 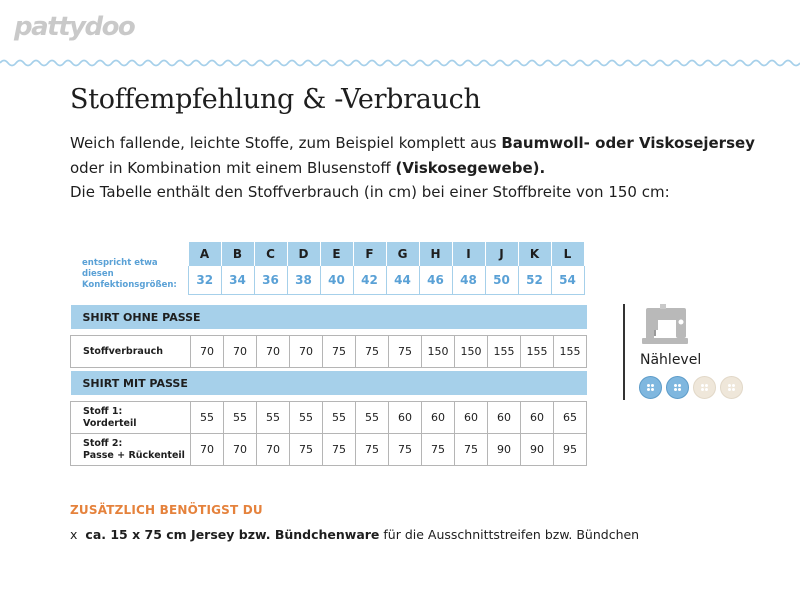 I want to click on value-cell: 95, so click(x=570, y=449).